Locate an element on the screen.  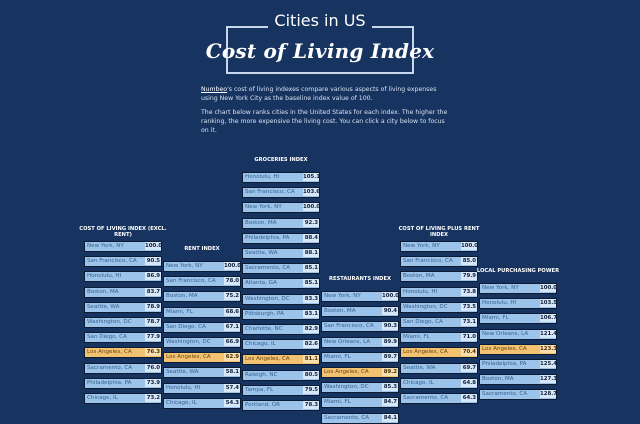
city-cell: Washington, DC 66.9 is located at coordinates (202, 342).